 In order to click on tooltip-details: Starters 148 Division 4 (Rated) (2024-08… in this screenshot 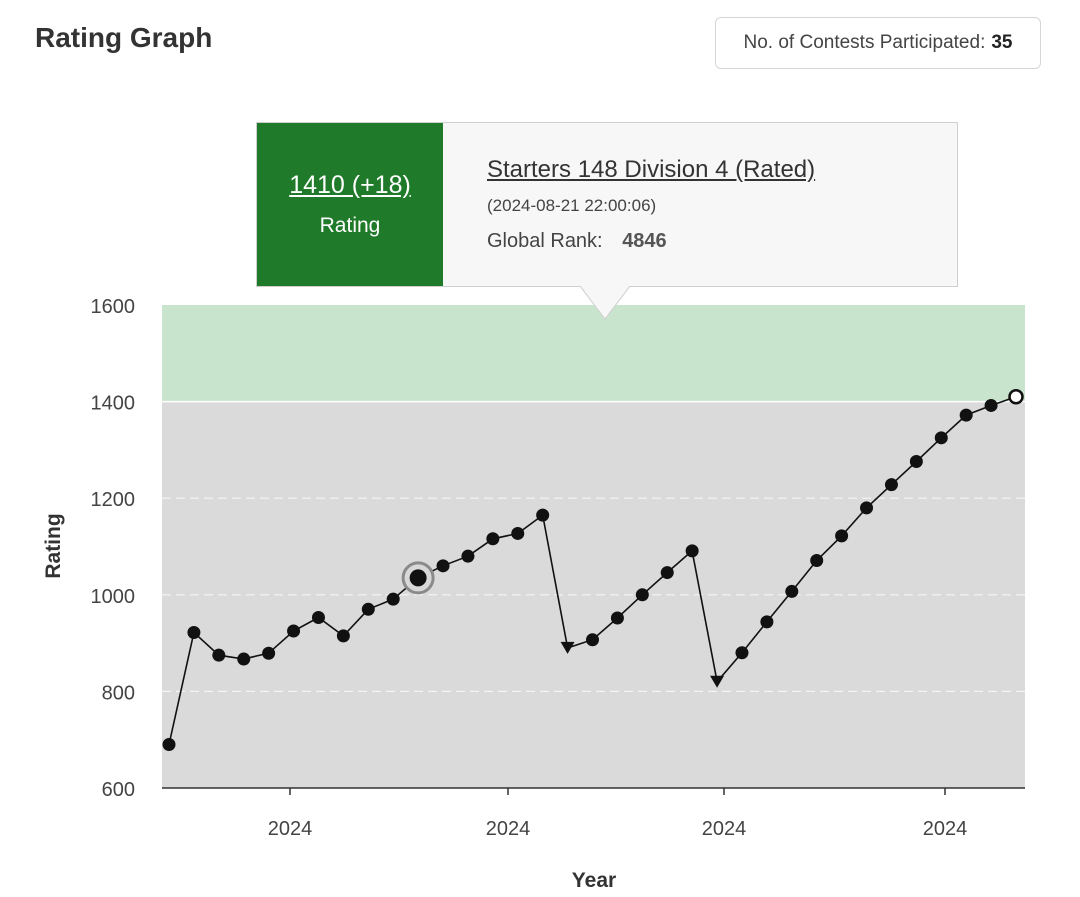, I will do `click(629, 204)`.